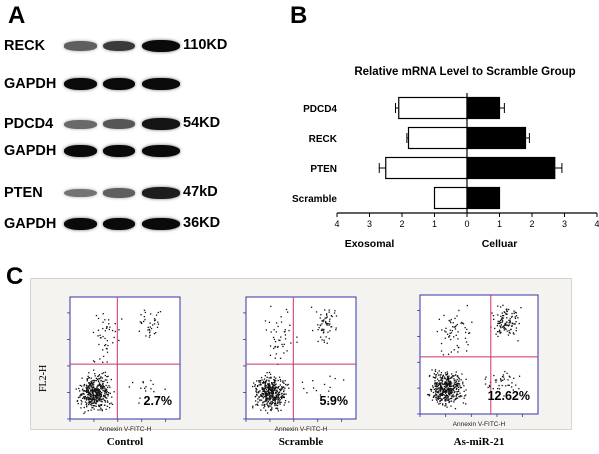 This screenshot has height=454, width=599. Describe the element at coordinates (478, 361) in the screenshot. I see `dot-plot-2: 12.62% Annexin V-FITC-H` at that location.